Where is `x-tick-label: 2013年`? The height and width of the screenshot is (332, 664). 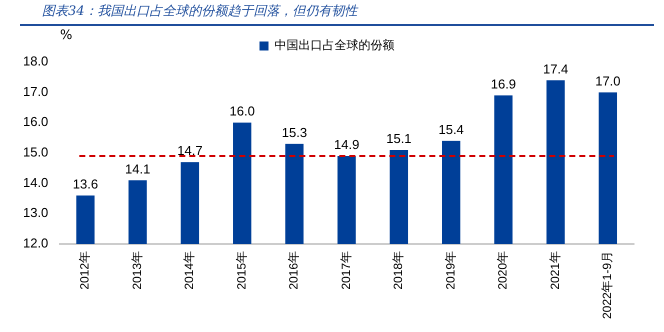 x-tick-label: 2013年 is located at coordinates (137, 270).